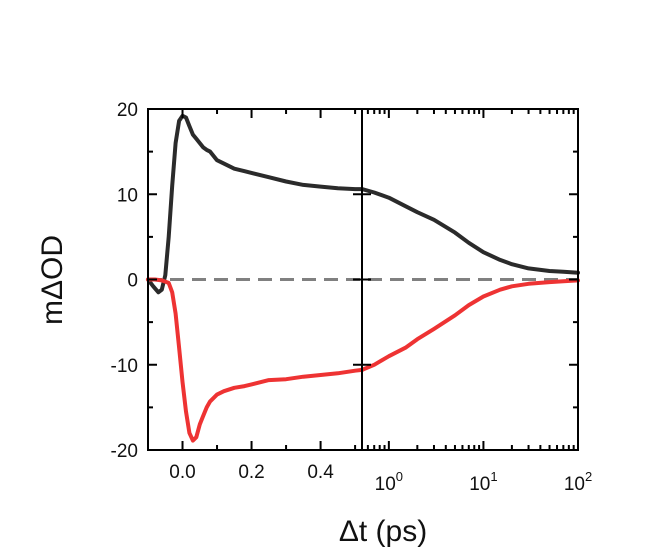 Image resolution: width=661 pixels, height=551 pixels. Describe the element at coordinates (124, 451) in the screenshot. I see `y-tick-label: -20` at that location.